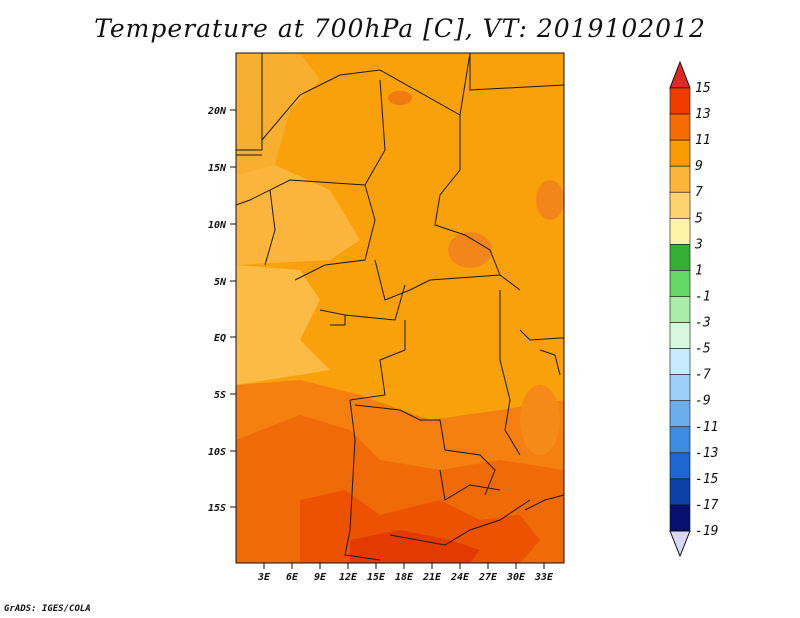  Describe the element at coordinates (233, 308) in the screenshot. I see `lat-ticks` at that location.